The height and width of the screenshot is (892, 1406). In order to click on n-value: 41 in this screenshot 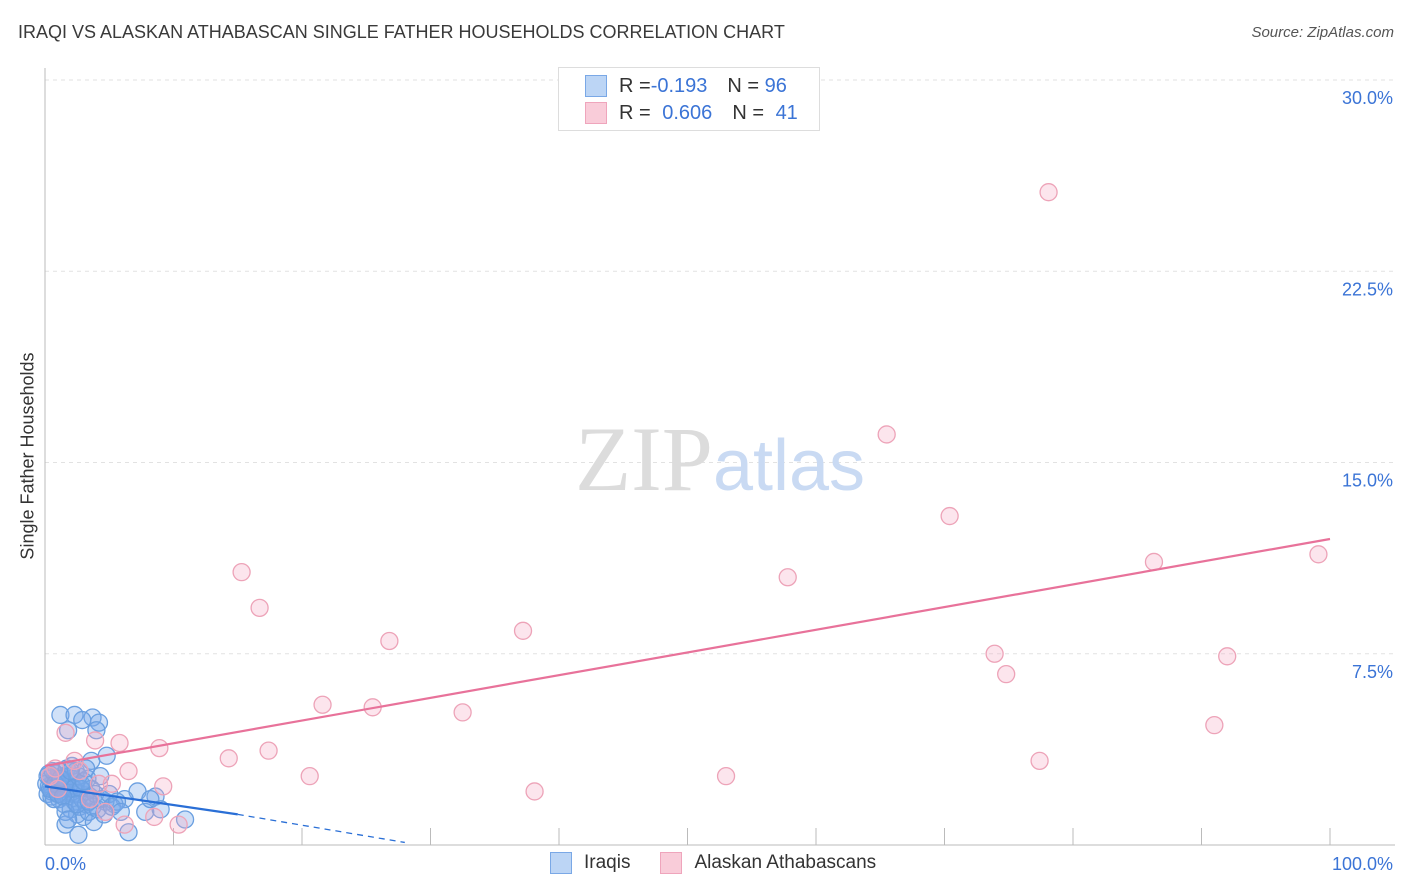, I will do `click(786, 112)`.